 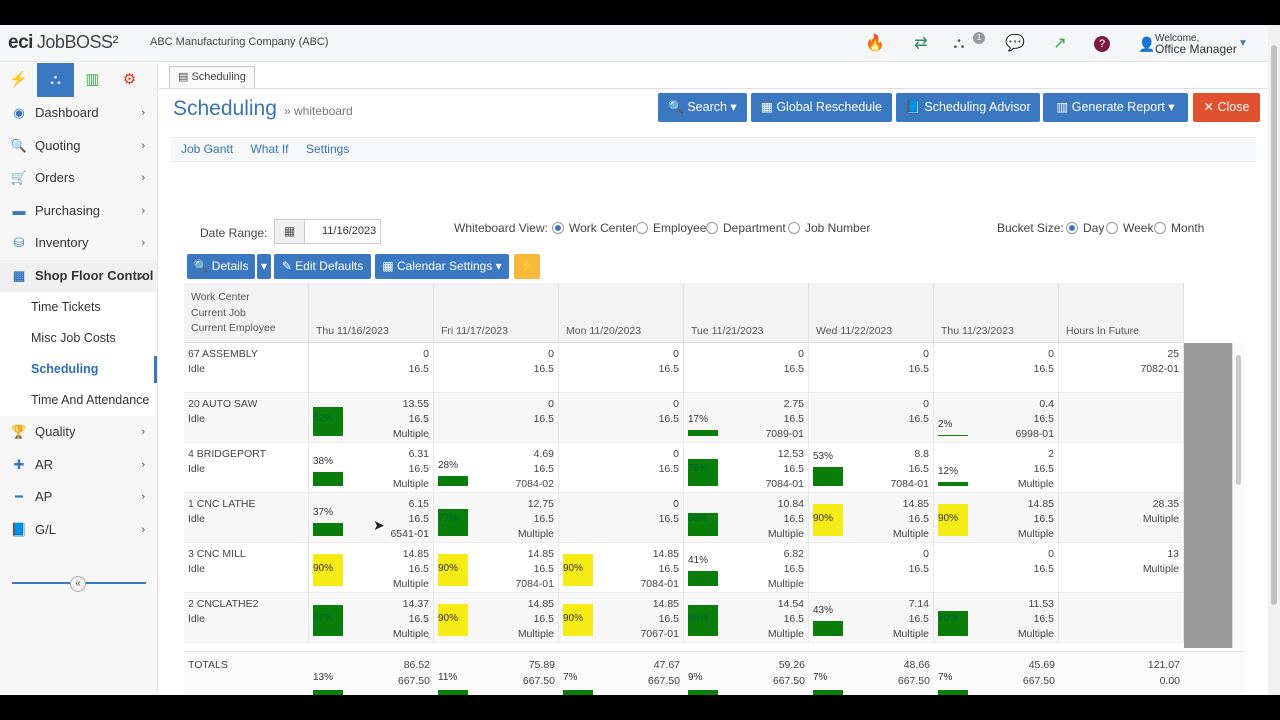 What do you see at coordinates (1196, 44) in the screenshot?
I see `welcome-block: Welcome, Office Manager` at bounding box center [1196, 44].